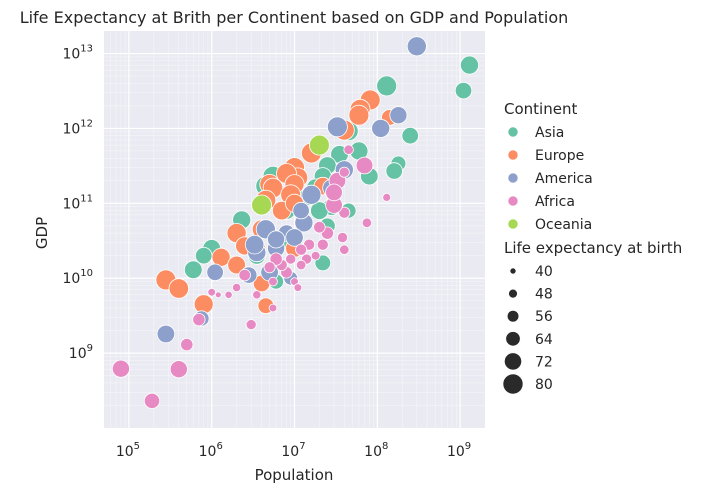 This screenshot has width=715, height=493. I want to click on legend-size-label: 64, so click(544, 340).